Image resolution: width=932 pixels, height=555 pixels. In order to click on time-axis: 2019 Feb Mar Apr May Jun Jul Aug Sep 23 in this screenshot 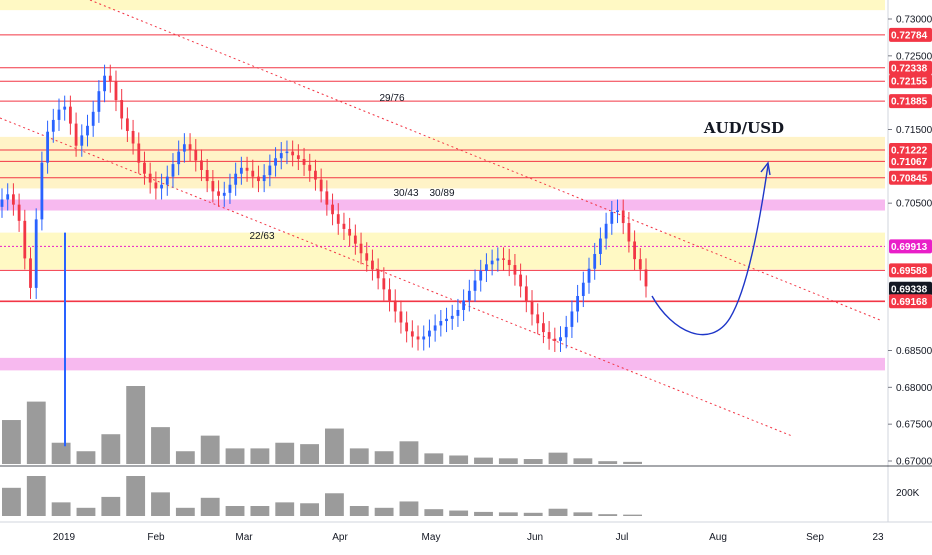, I will do `click(468, 537)`.